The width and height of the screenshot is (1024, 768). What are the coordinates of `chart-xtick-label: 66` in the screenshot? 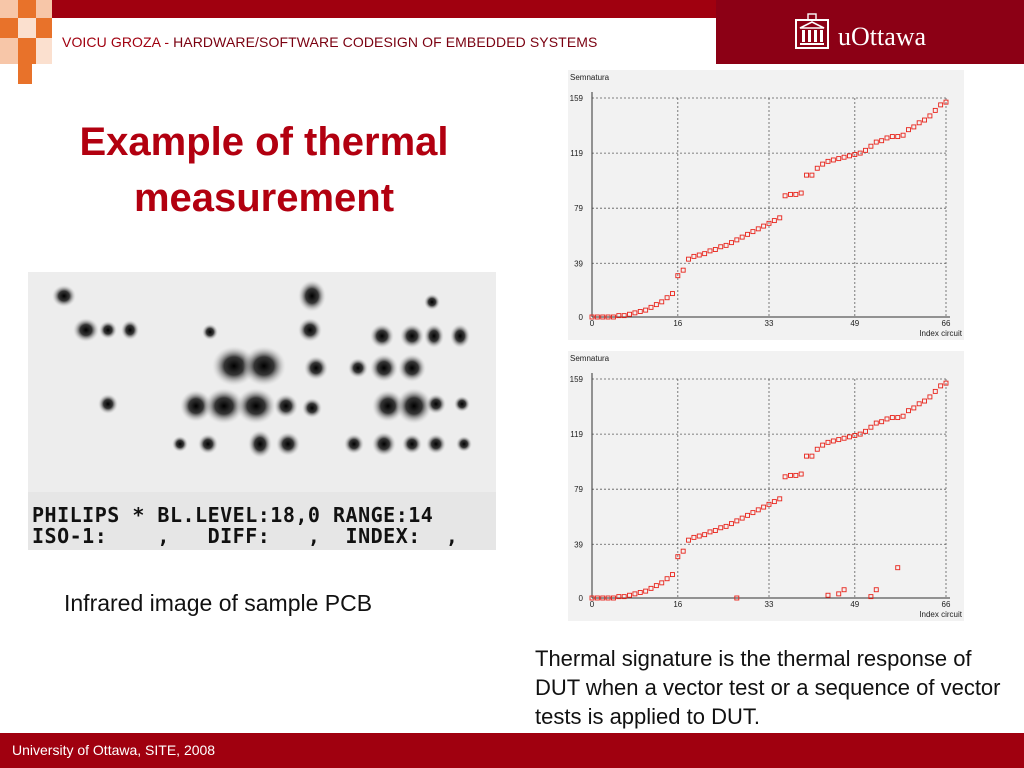 It's located at (946, 604).